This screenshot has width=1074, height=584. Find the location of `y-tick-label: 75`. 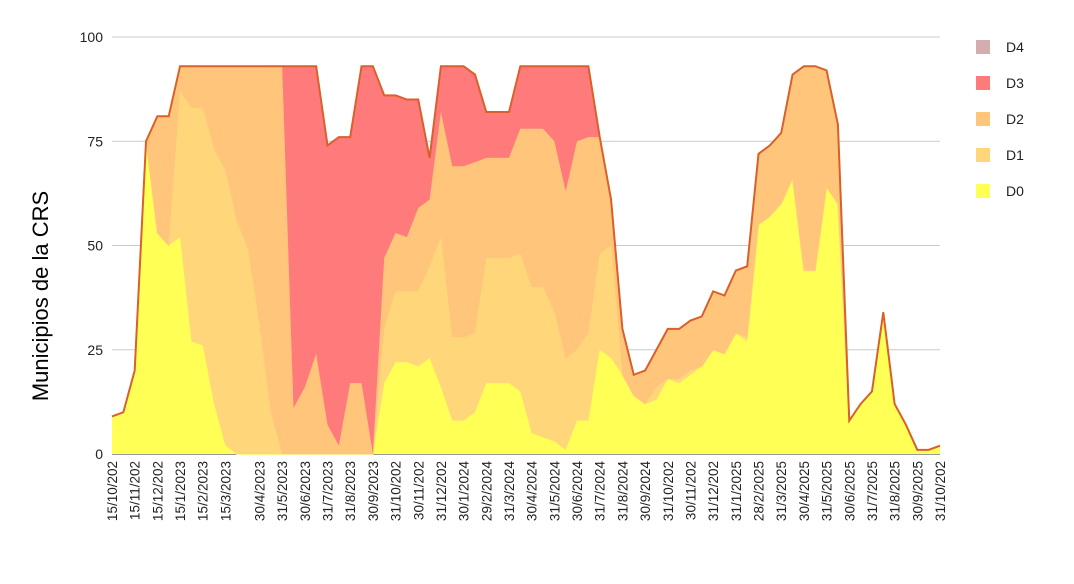

y-tick-label: 75 is located at coordinates (95, 141).